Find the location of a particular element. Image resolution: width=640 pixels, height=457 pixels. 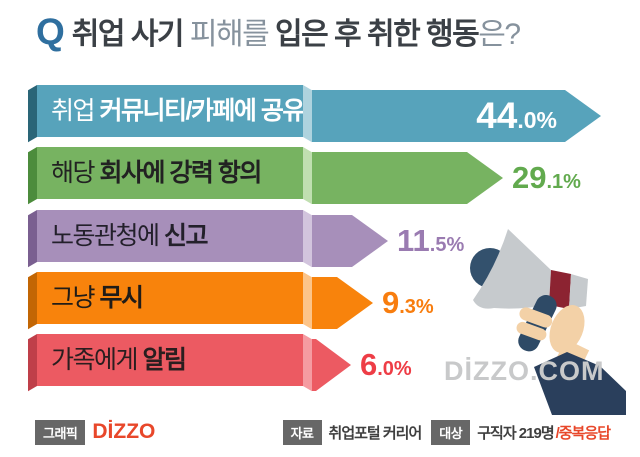

footer-source: 자료 취업포털 커리어 대상 구직자 219명 /중복응답 is located at coordinates (446, 432).